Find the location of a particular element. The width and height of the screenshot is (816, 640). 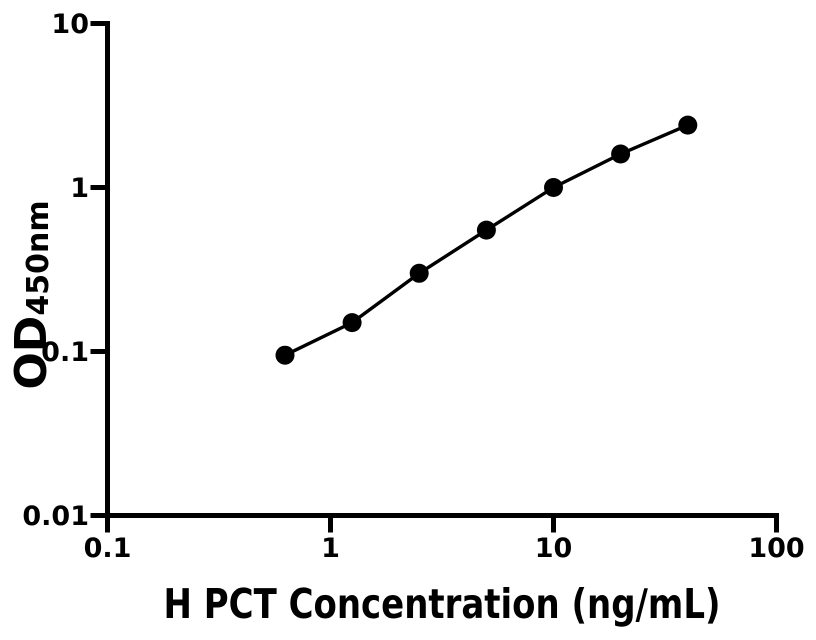

x-axis-tick-label: 0.1 is located at coordinates (108, 548).